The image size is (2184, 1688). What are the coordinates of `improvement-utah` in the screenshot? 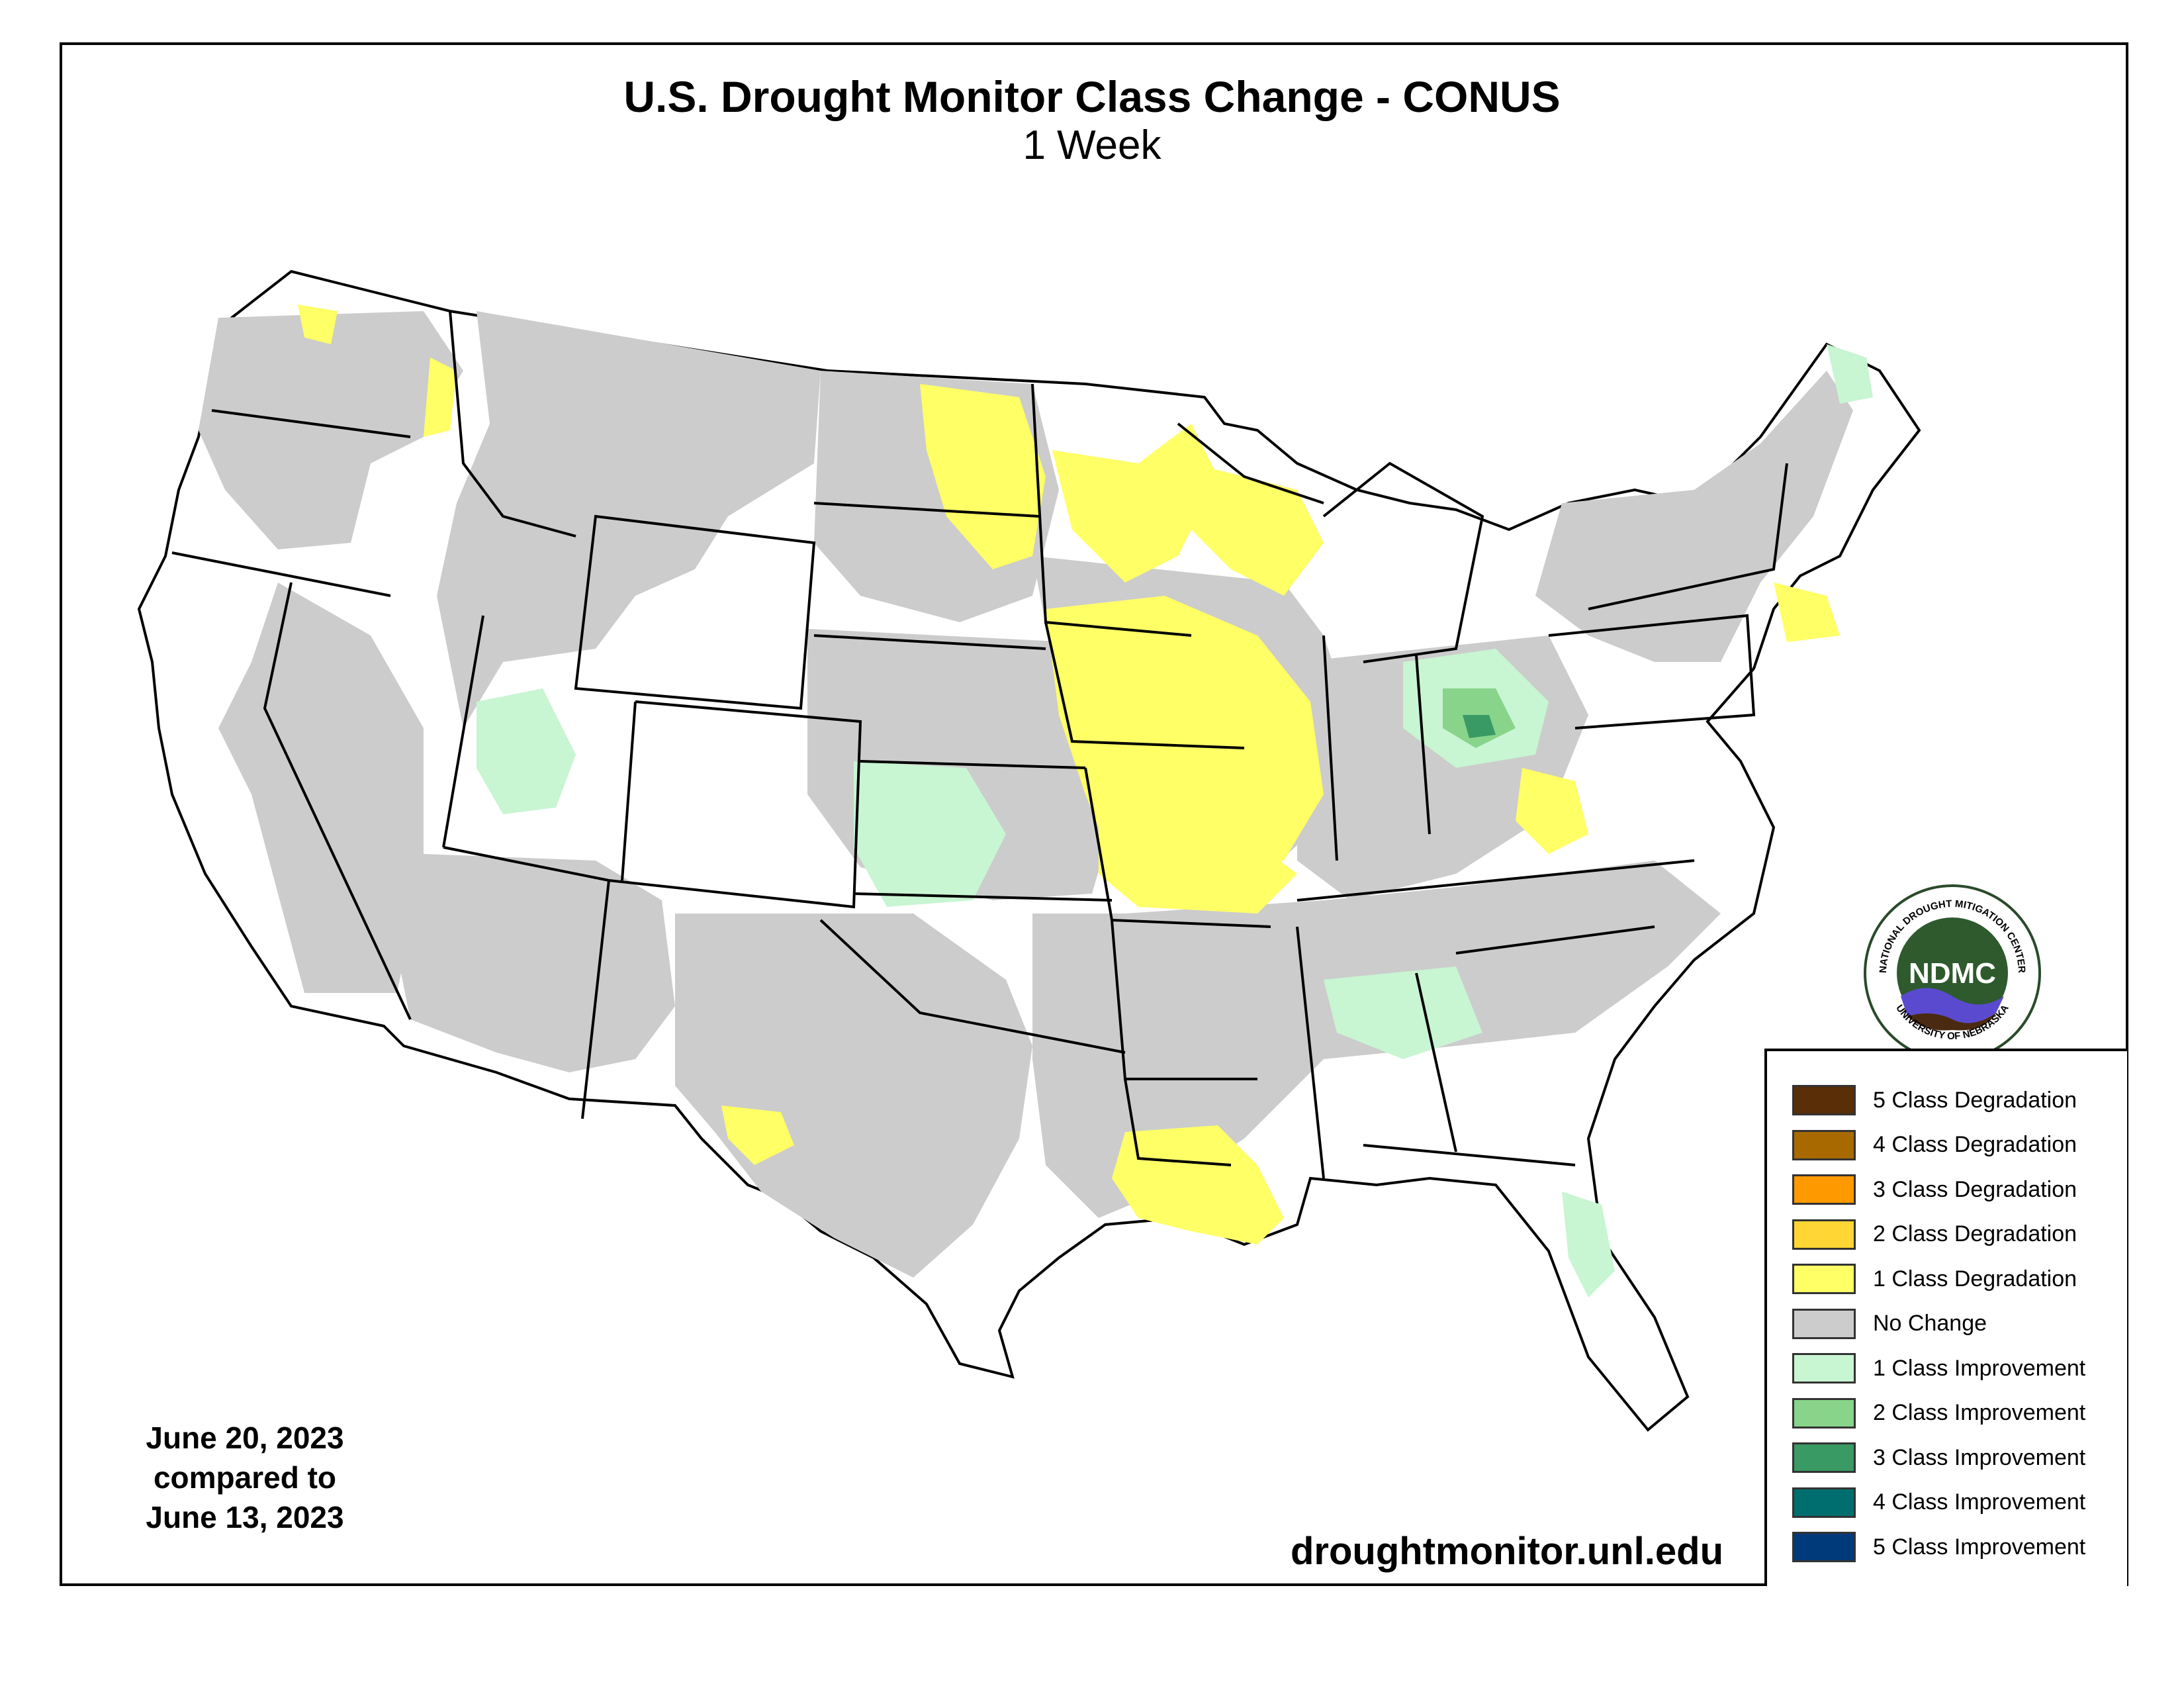 It's located at (526, 751).